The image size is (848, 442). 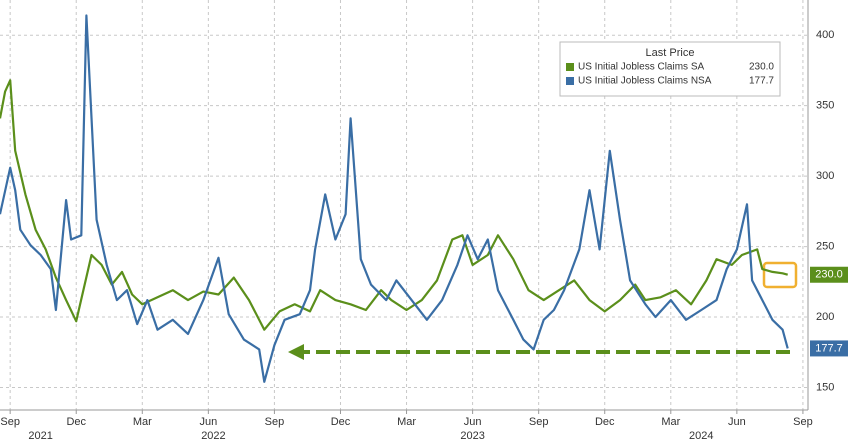 I want to click on y-tick-label: 400, so click(x=825, y=35).